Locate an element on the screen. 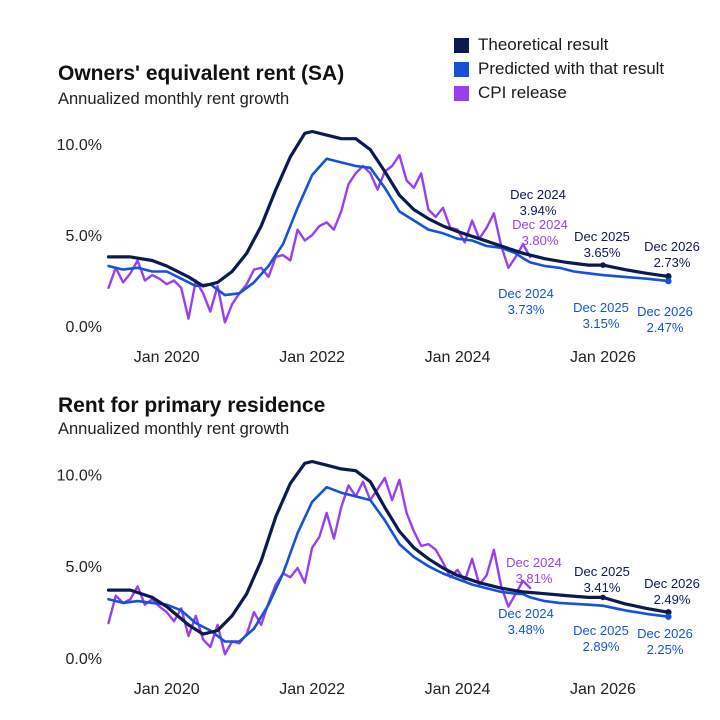  chart-subtitle-oer: Annualized monthly rent growth is located at coordinates (174, 99).